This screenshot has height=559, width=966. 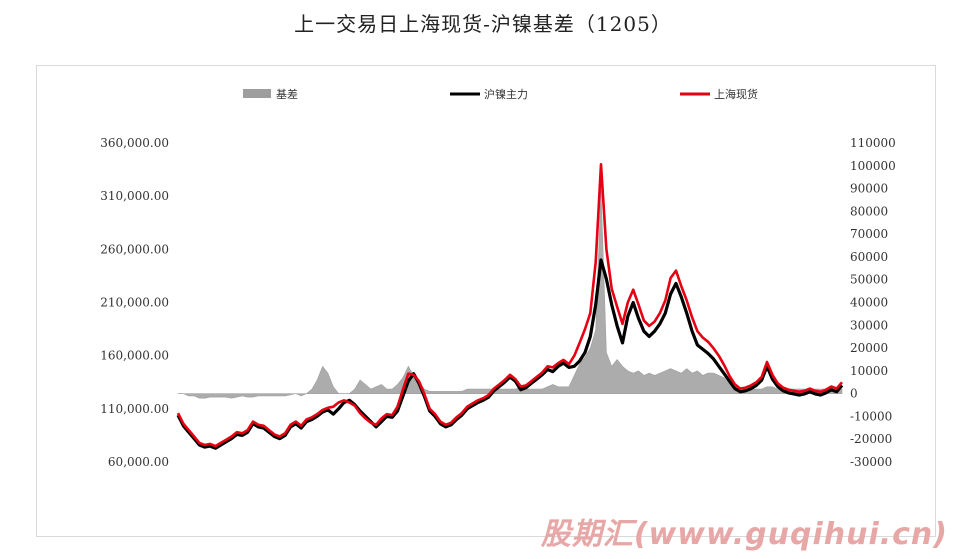 I want to click on watermark: 股期汇(www.guqihui.cn), so click(x=744, y=534).